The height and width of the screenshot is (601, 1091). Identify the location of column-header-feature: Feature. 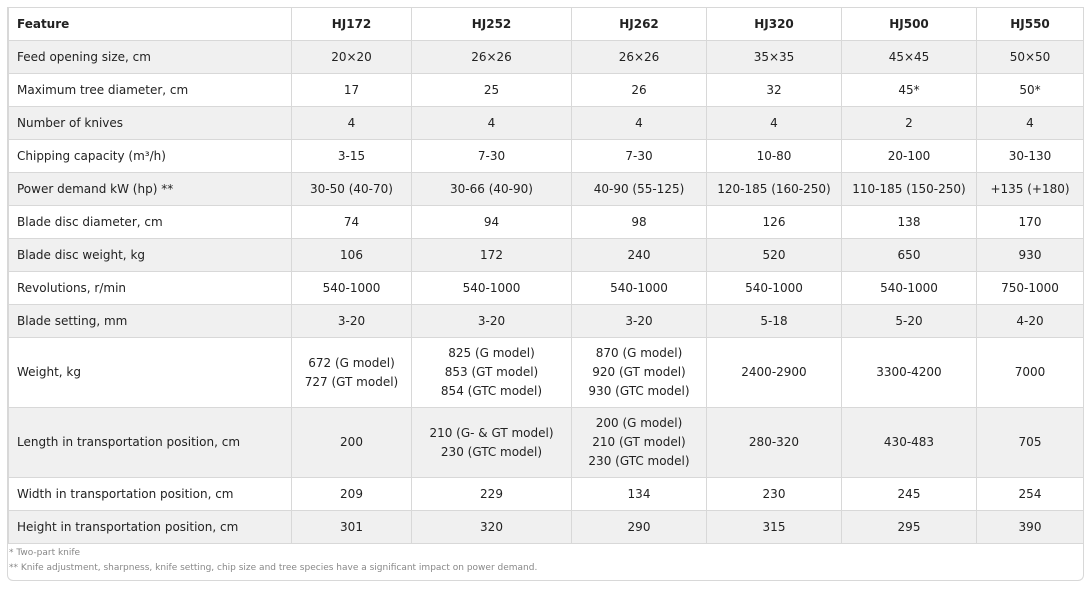
(150, 24).